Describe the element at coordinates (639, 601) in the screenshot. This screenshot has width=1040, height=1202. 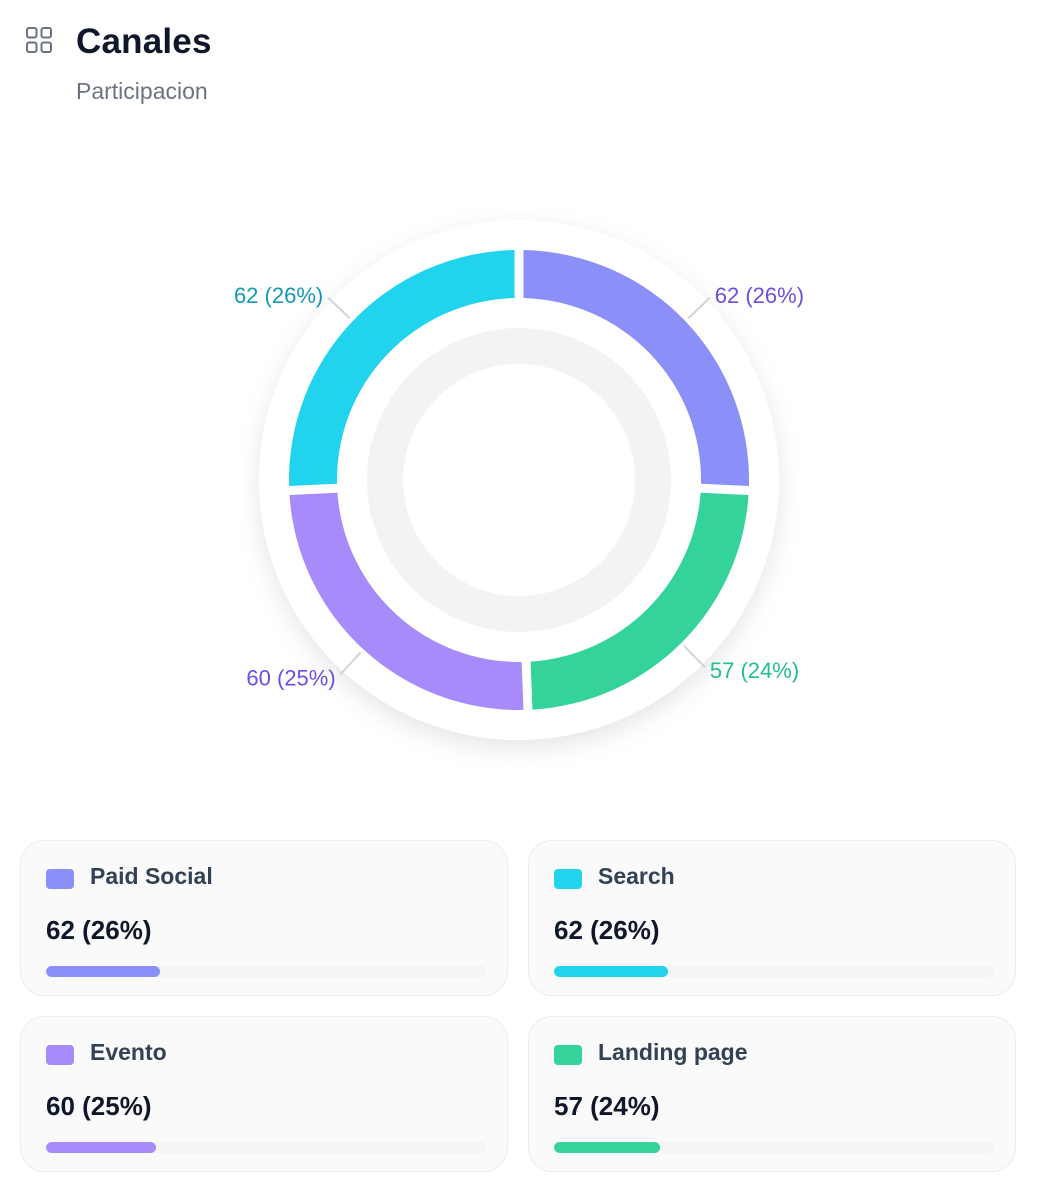
I see `donut-slice-landing-page` at that location.